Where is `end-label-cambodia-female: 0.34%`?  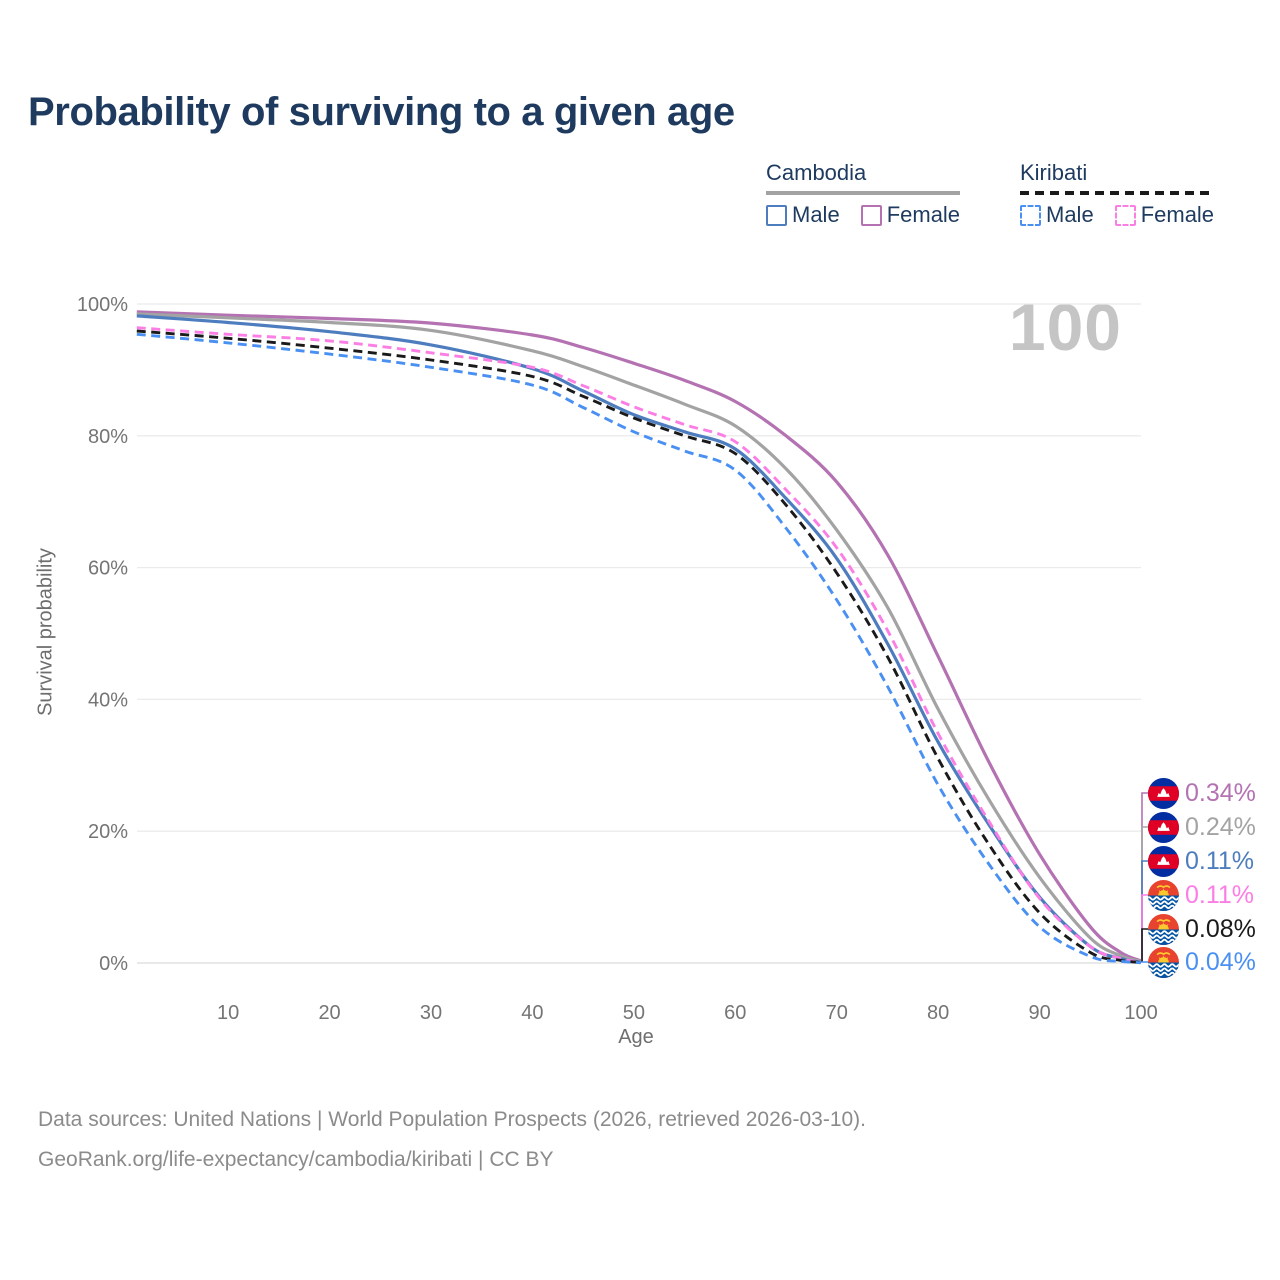
end-label-cambodia-female: 0.34% is located at coordinates (1202, 793).